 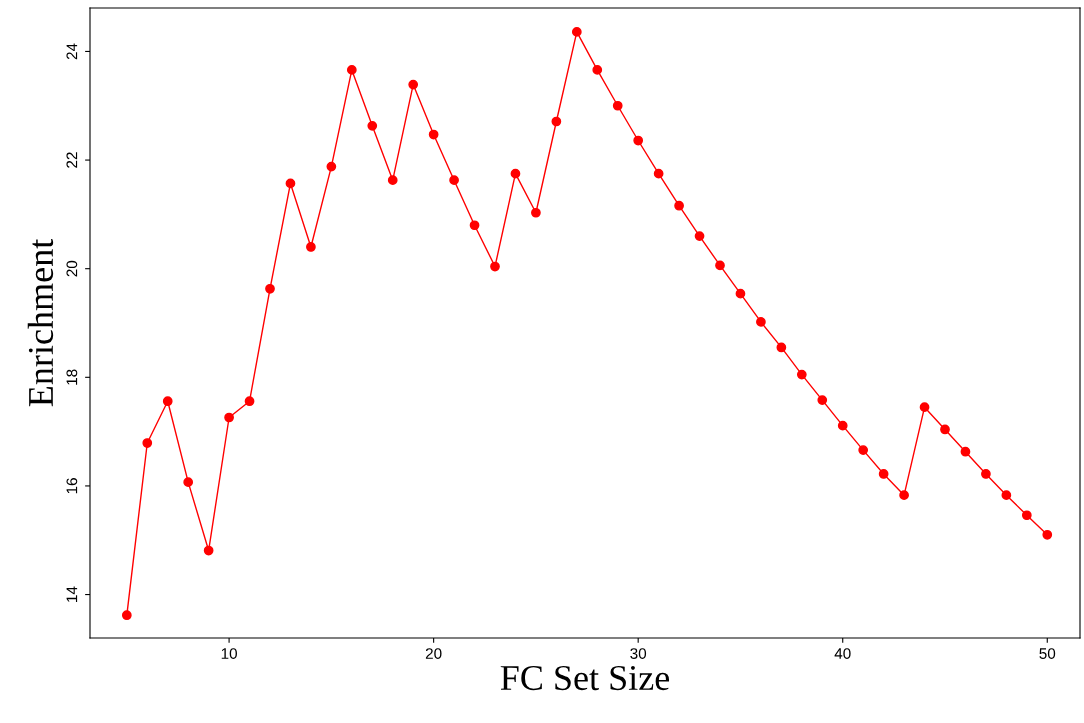 What do you see at coordinates (72, 160) in the screenshot?
I see `y-tick-label: 22` at bounding box center [72, 160].